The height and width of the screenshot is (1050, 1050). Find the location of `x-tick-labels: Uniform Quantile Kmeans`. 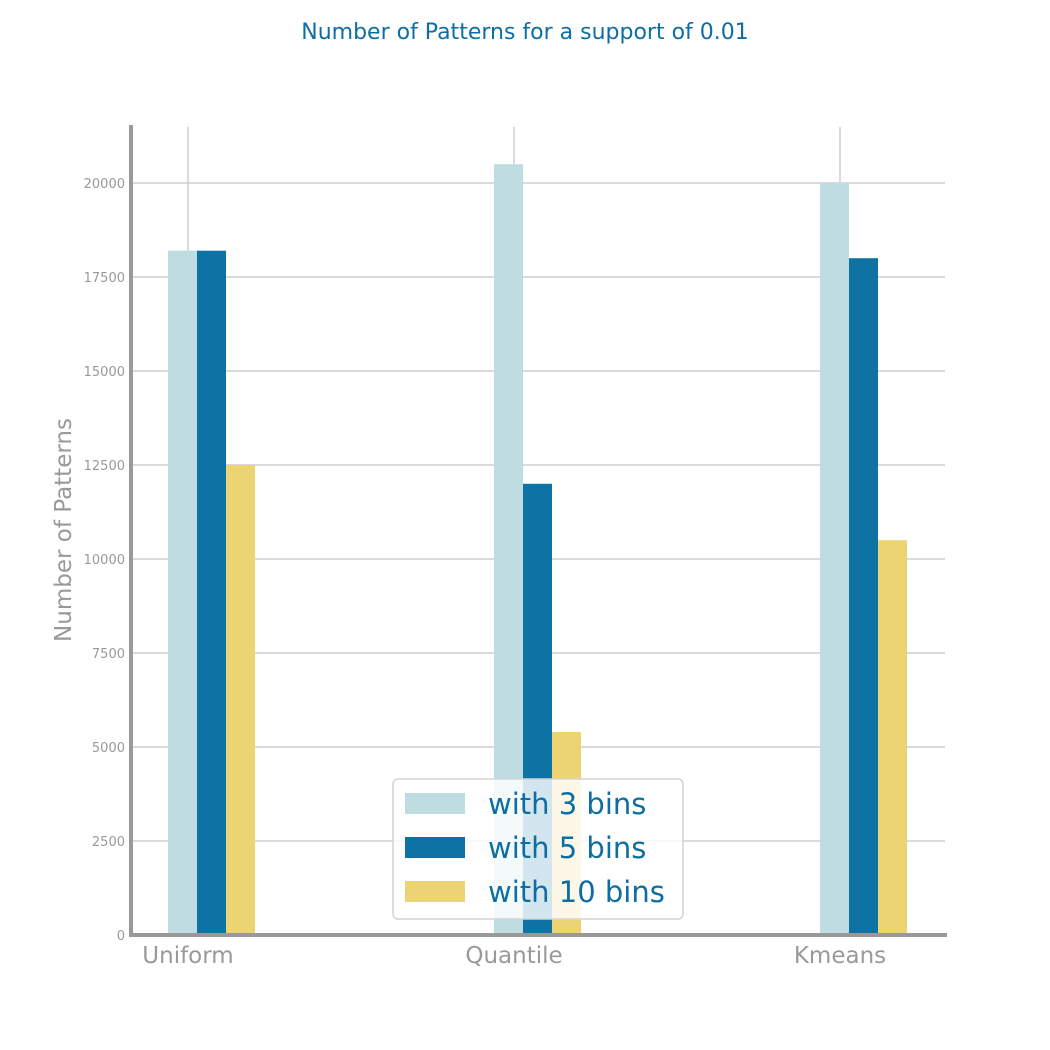

x-tick-labels: Uniform Quantile Kmeans is located at coordinates (514, 956).